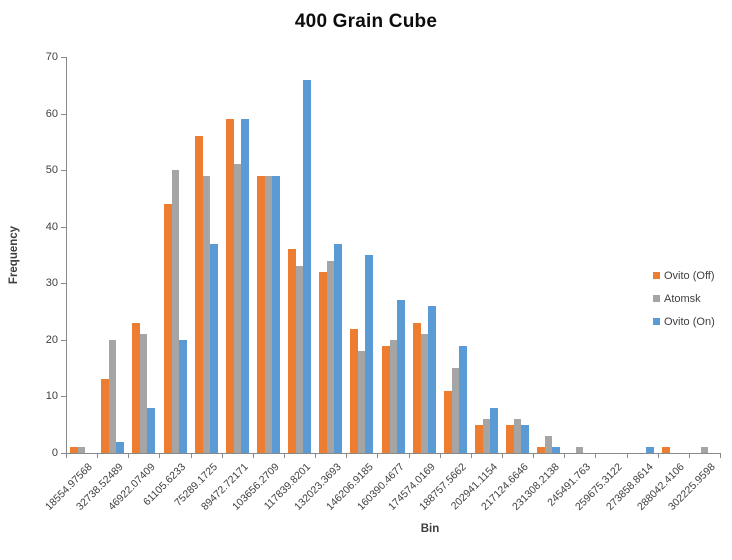 The image size is (732, 560). What do you see at coordinates (51, 170) in the screenshot?
I see `y-tick-label: 50` at bounding box center [51, 170].